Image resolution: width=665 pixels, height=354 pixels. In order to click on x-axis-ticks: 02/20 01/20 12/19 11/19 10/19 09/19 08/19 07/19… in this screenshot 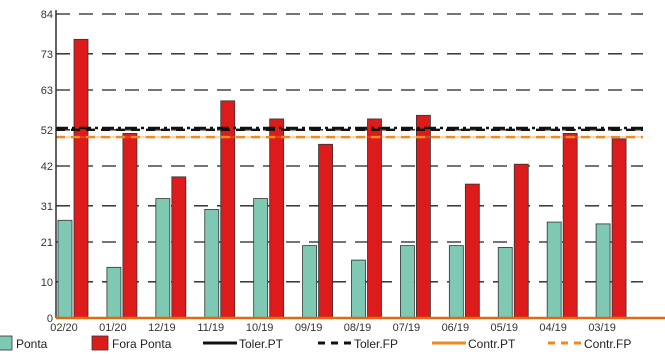, I will do `click(333, 328)`.